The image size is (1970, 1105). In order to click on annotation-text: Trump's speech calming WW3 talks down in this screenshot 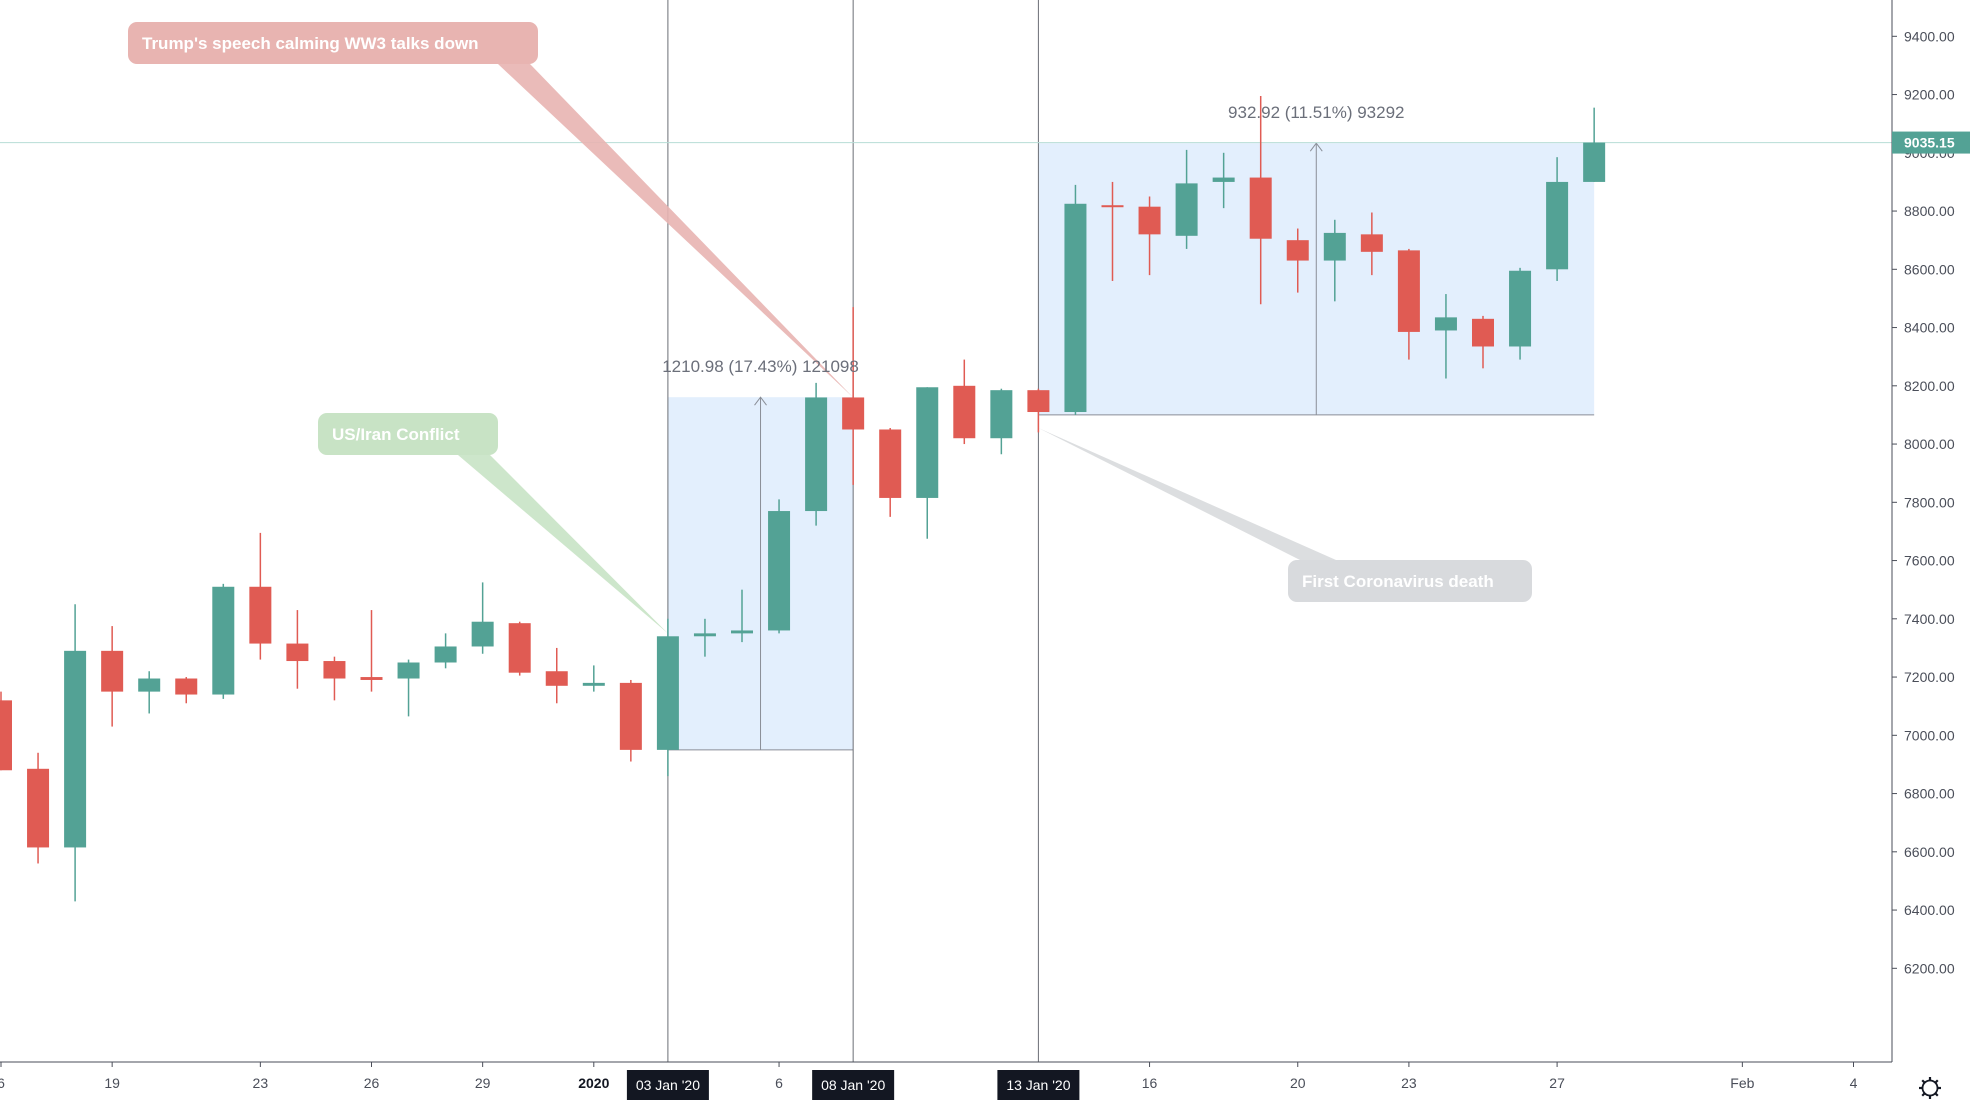, I will do `click(310, 43)`.